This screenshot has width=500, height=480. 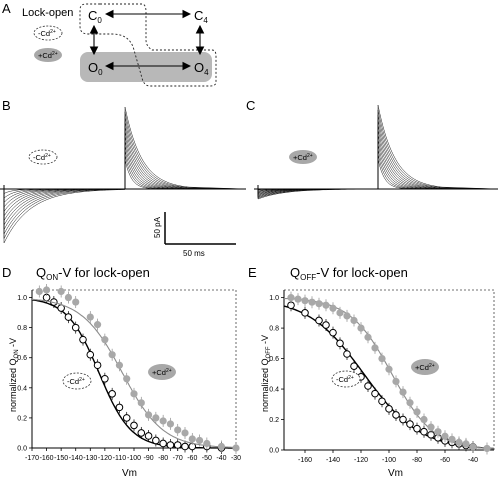 What do you see at coordinates (201, 16) in the screenshot?
I see `state-c4: C4` at bounding box center [201, 16].